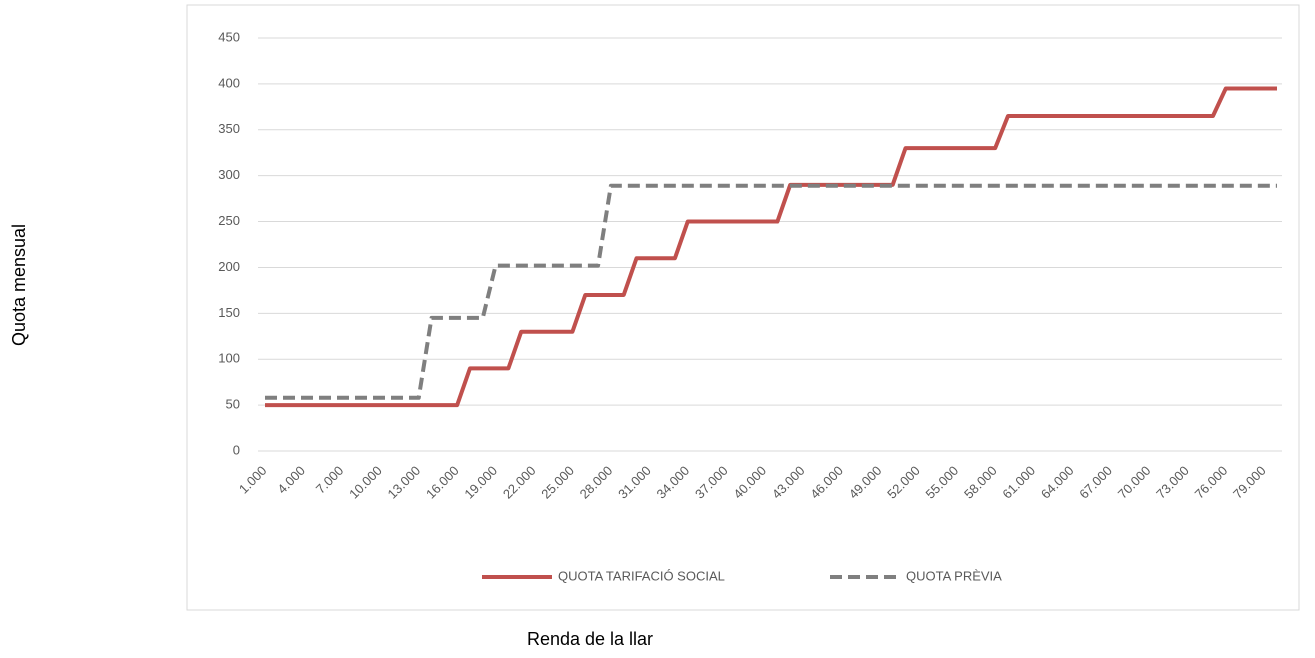  Describe the element at coordinates (236, 449) in the screenshot. I see `y-tick-label: 0` at that location.